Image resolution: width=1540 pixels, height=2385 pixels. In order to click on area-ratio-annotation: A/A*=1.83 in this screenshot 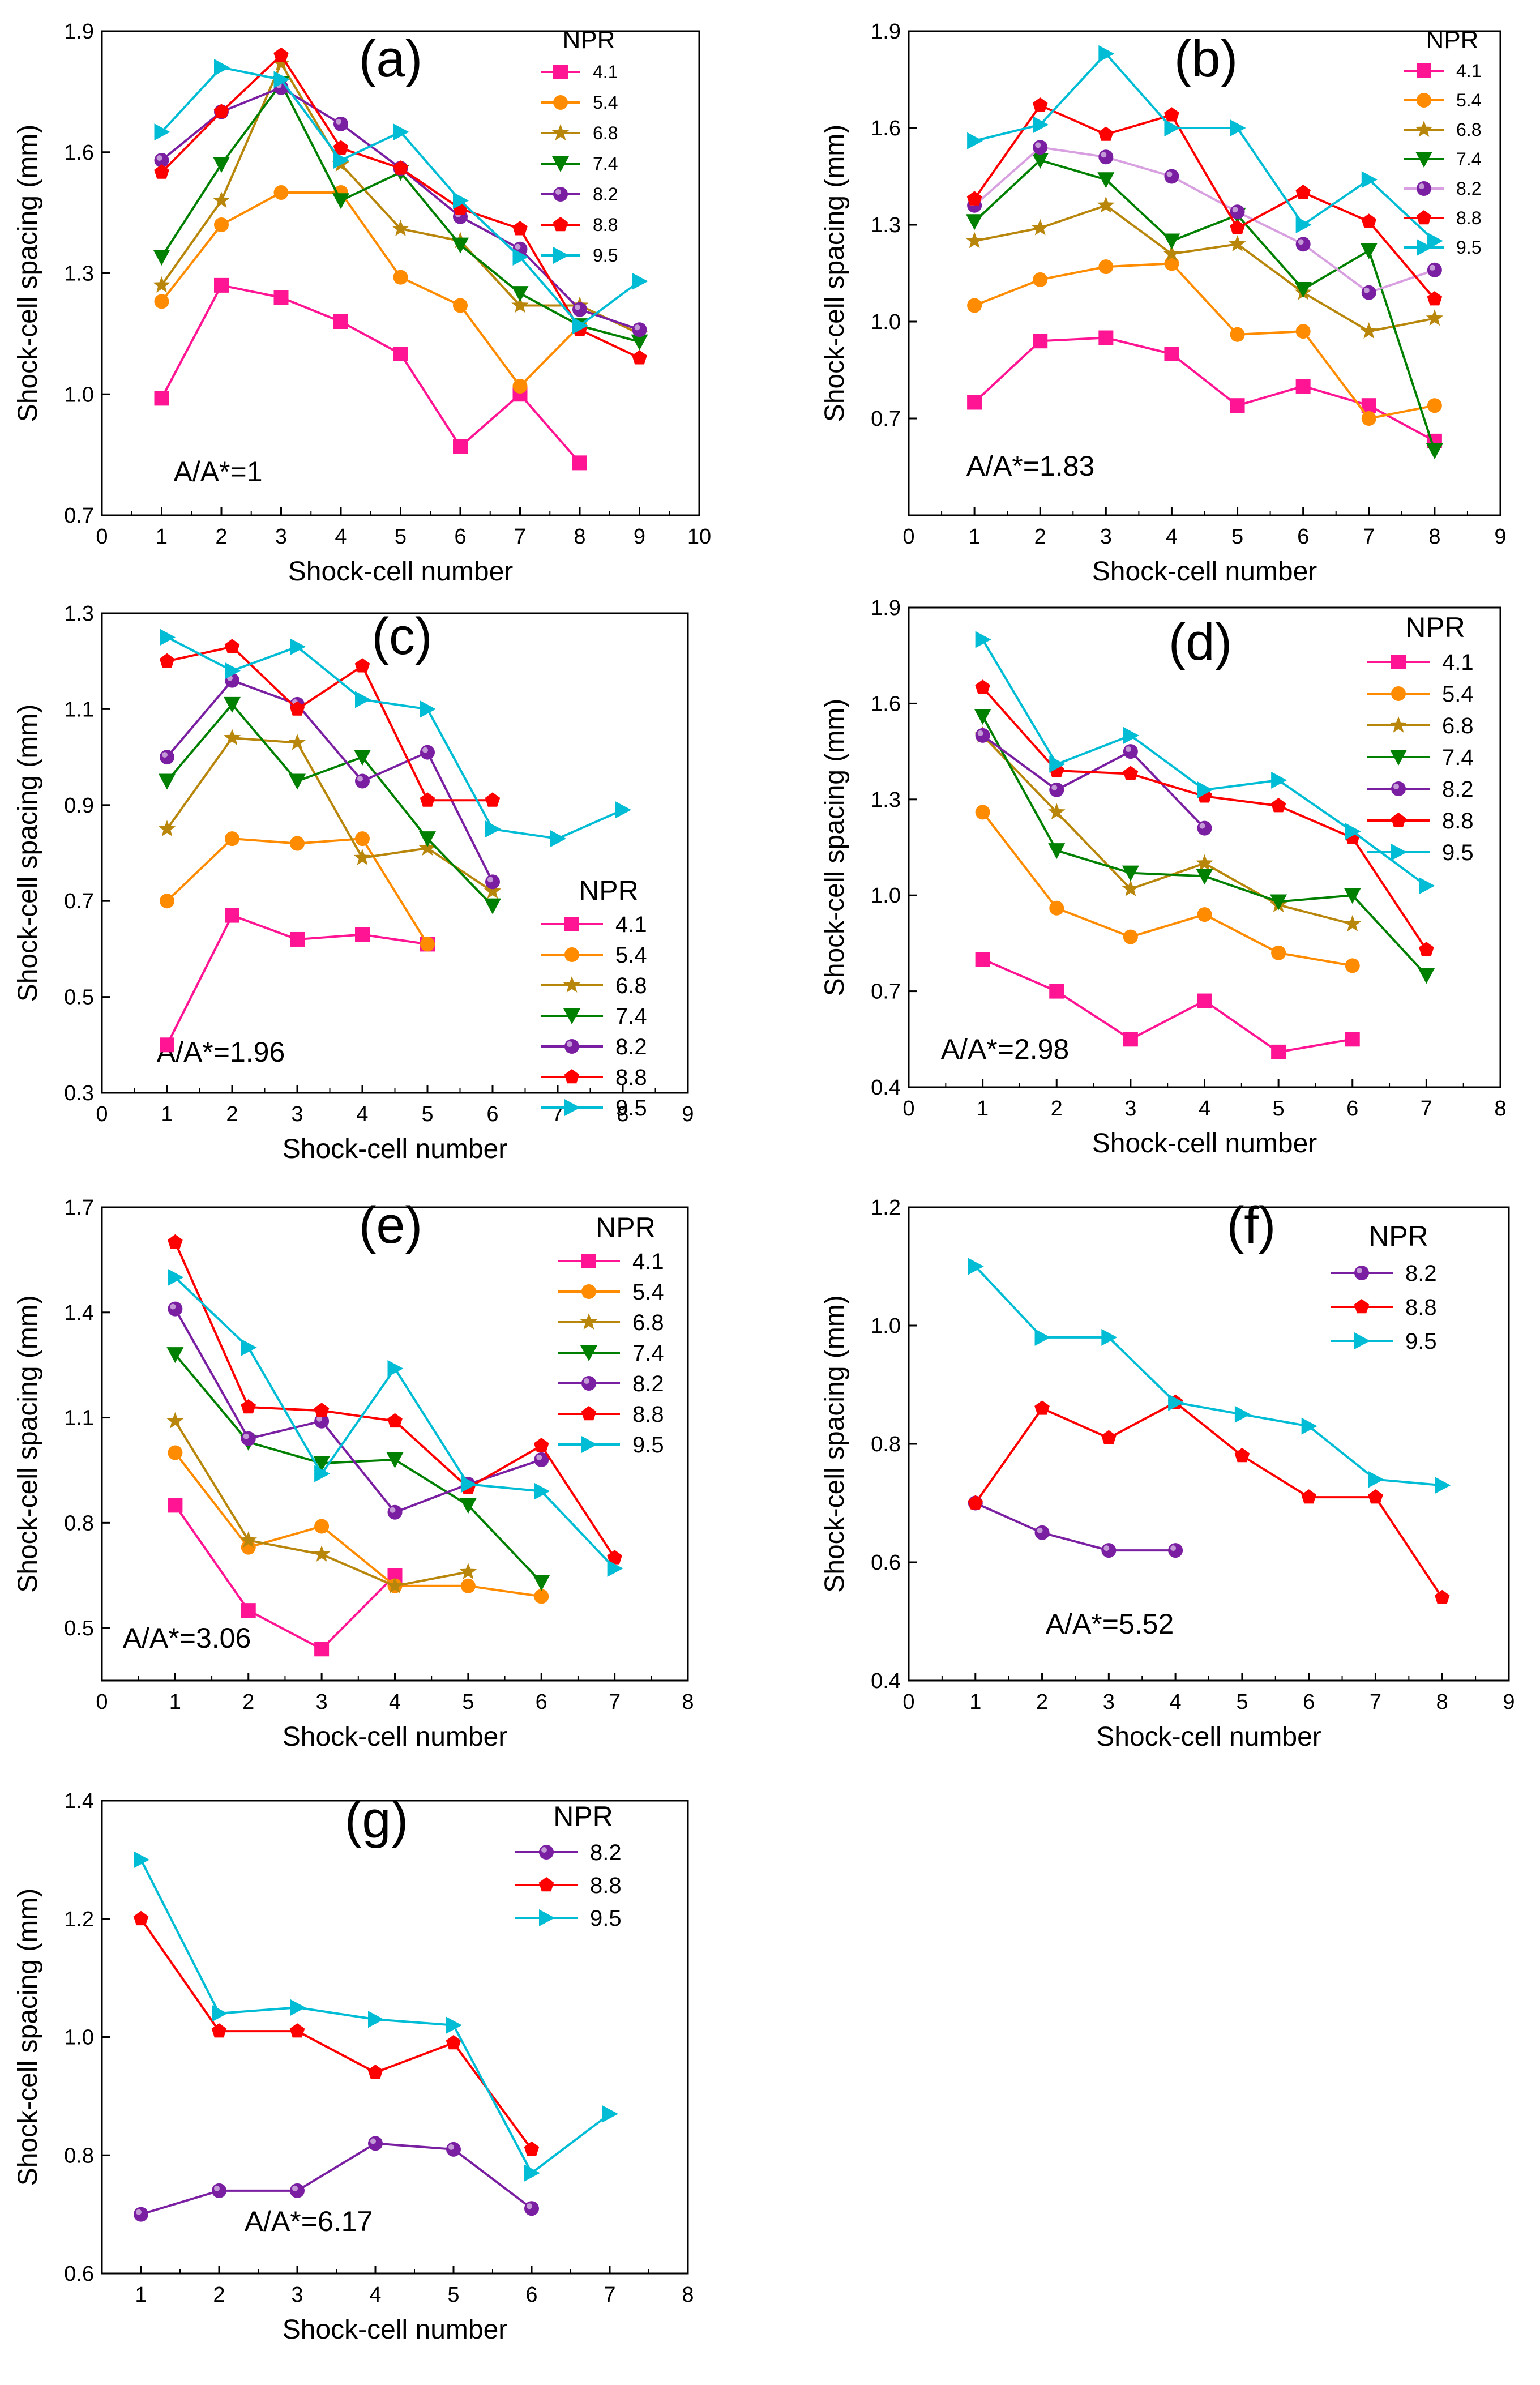, I will do `click(1030, 466)`.